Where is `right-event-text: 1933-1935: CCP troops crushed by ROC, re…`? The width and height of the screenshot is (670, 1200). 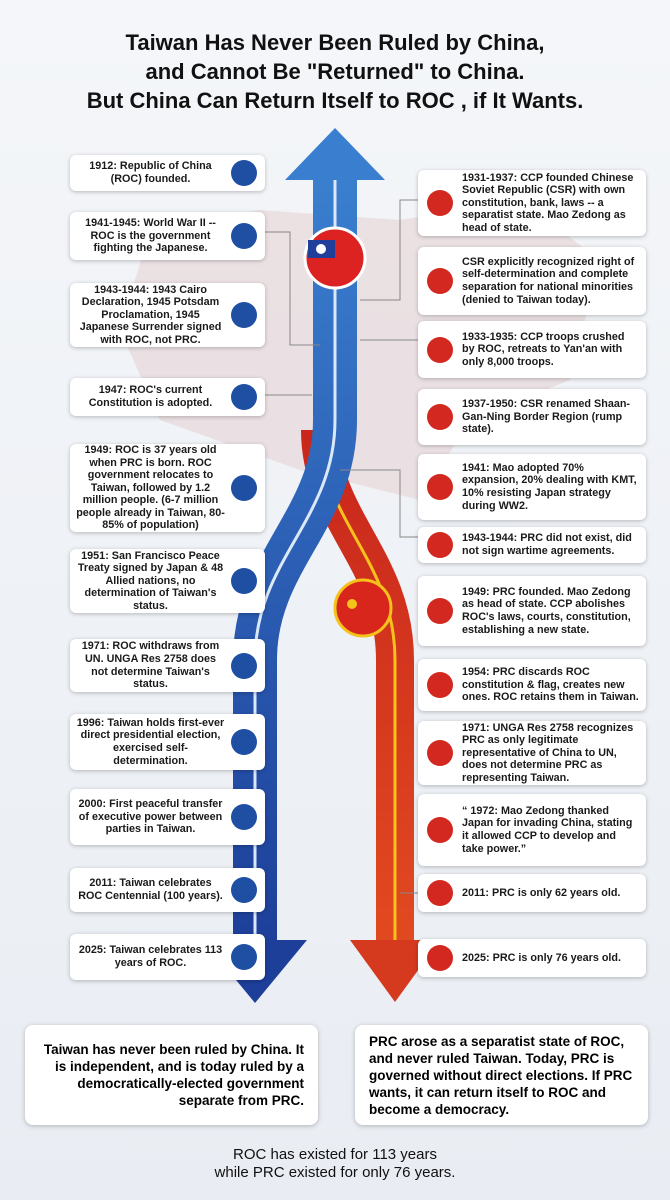 right-event-text: 1933-1935: CCP troops crushed by ROC, re… is located at coordinates (543, 349).